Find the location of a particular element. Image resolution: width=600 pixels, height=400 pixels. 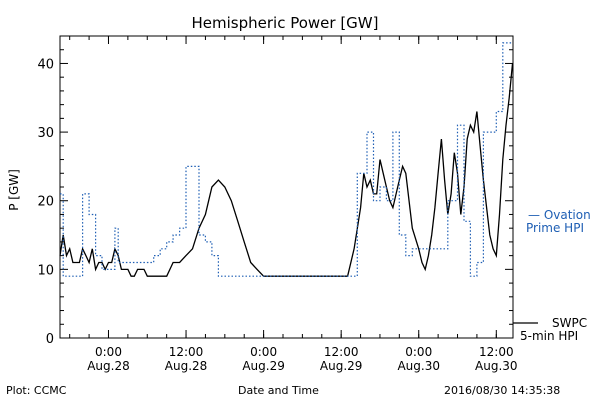

chart-title: Hemispheric Power [GW] is located at coordinates (285, 23).